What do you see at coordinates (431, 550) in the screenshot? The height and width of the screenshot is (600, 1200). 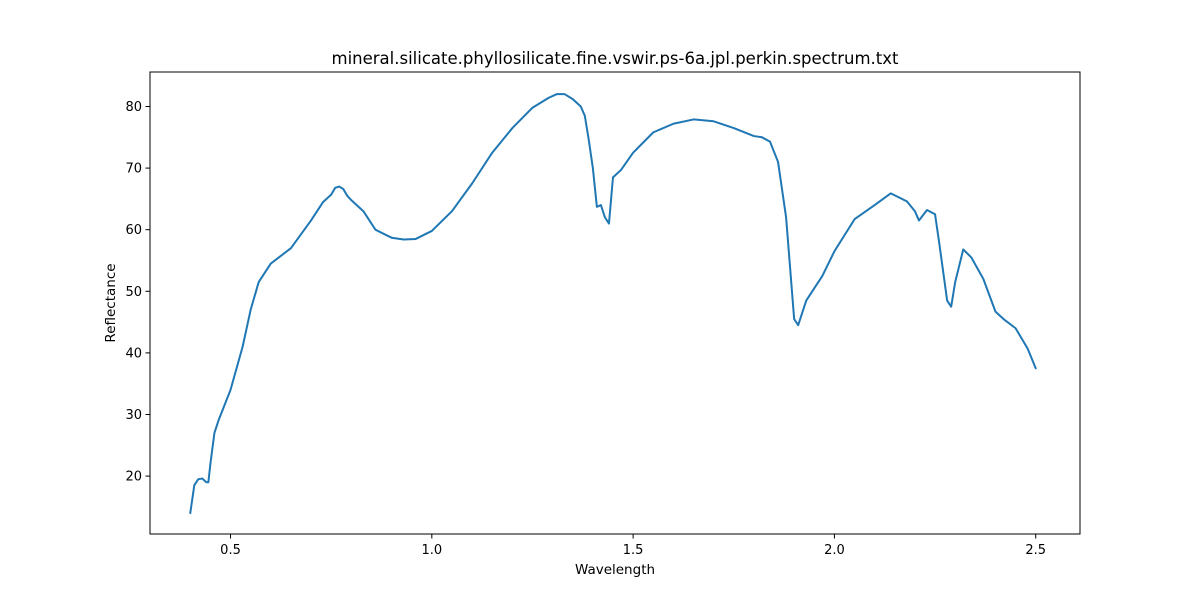 I see `x-tick-label: 1.0` at bounding box center [431, 550].